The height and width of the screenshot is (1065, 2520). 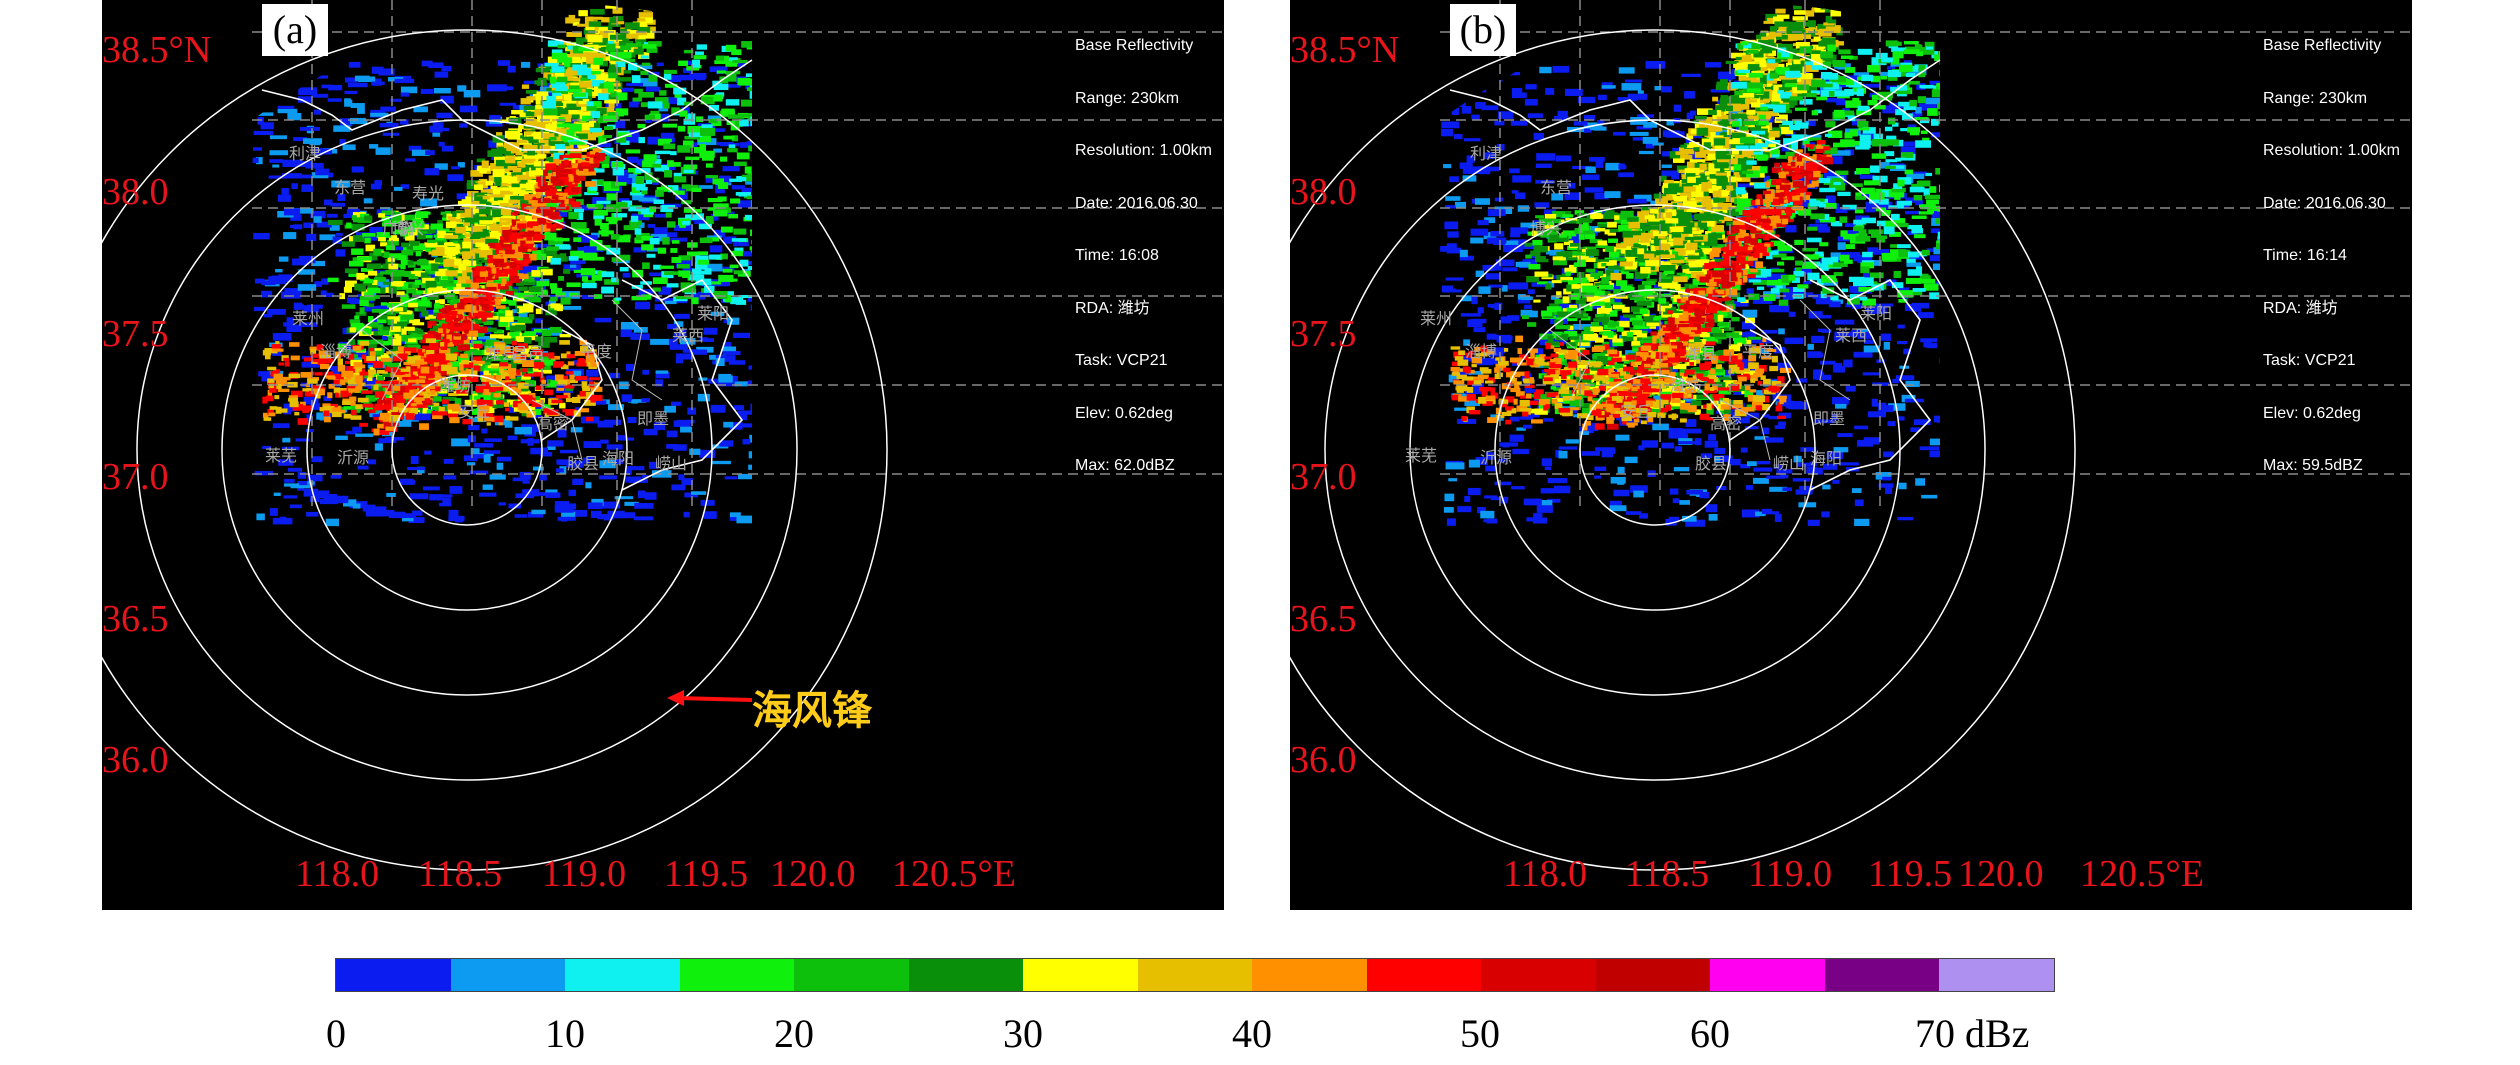 I want to click on colorbar-tick-label: 10, so click(x=565, y=1033).